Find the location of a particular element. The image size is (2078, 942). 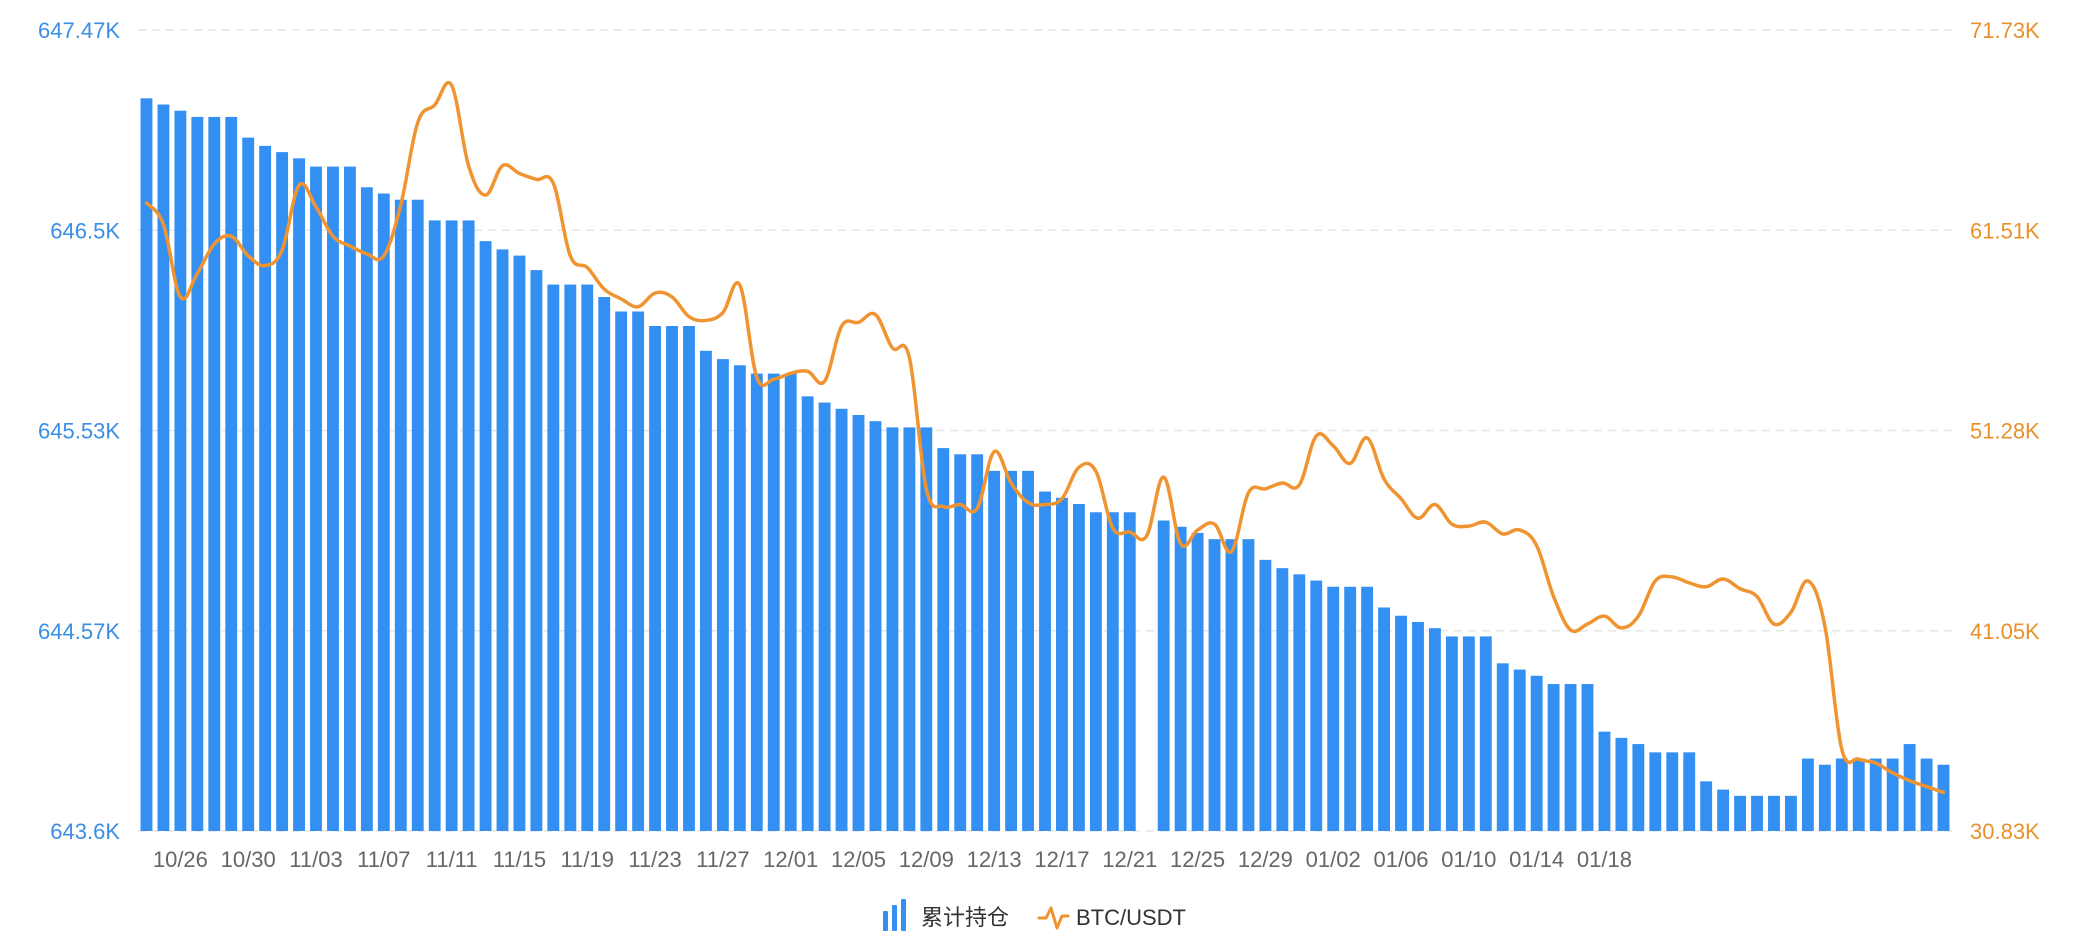

bar-series-icon-mid is located at coordinates (894, 918).